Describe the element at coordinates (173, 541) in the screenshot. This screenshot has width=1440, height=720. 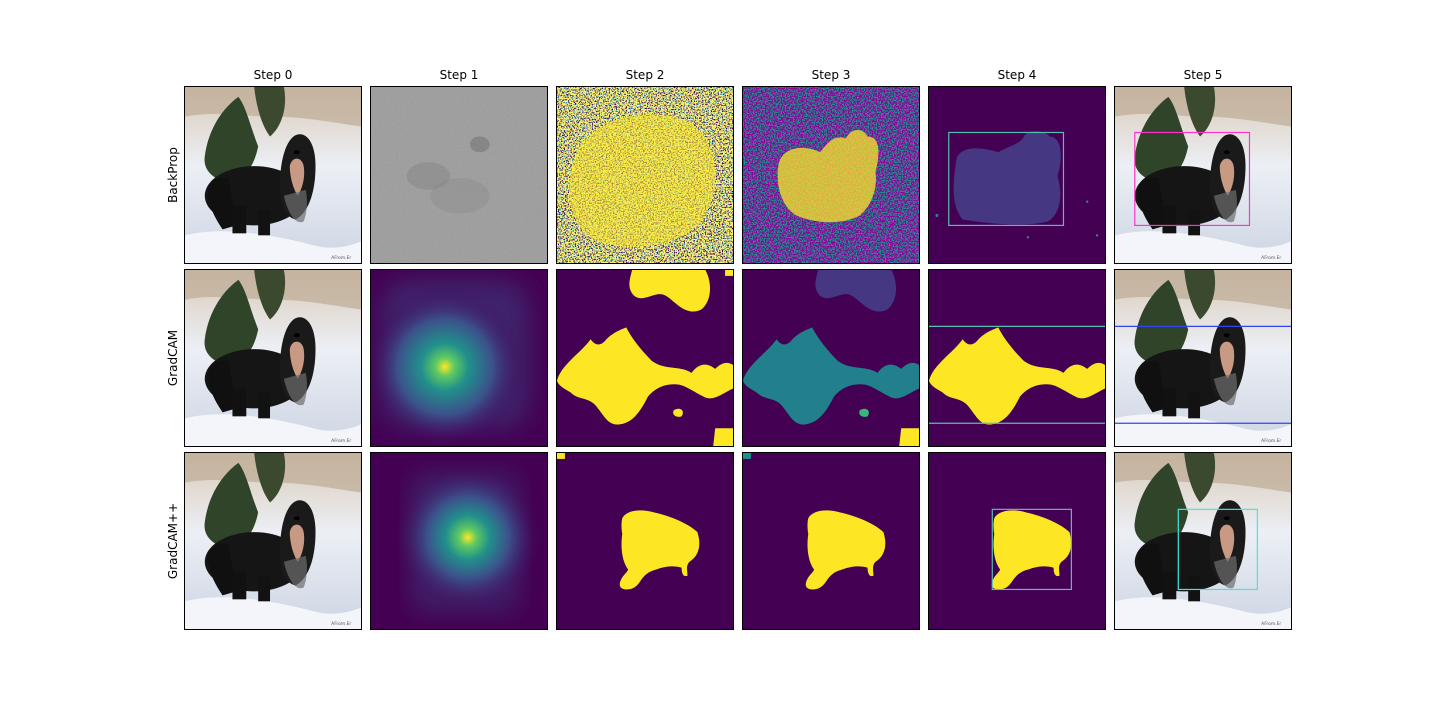
I see `row-label-gradcampp: GradCAM++` at that location.